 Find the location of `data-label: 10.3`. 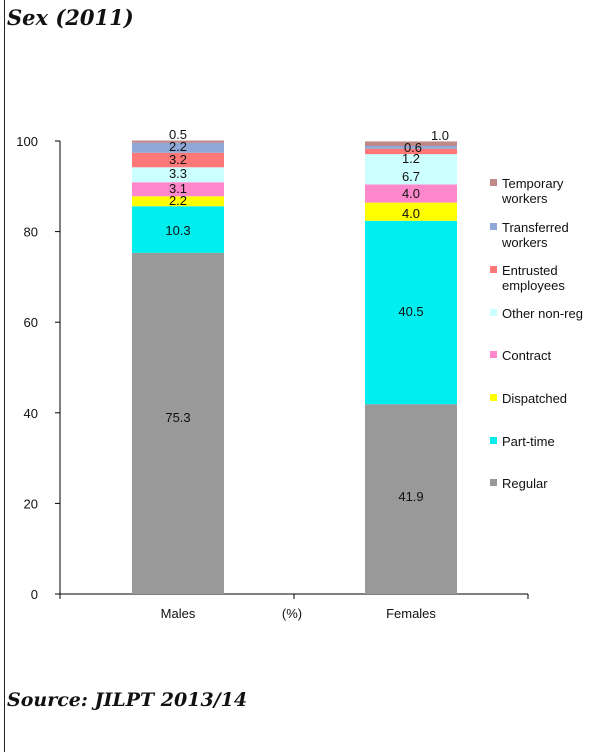

data-label: 10.3 is located at coordinates (177, 230).